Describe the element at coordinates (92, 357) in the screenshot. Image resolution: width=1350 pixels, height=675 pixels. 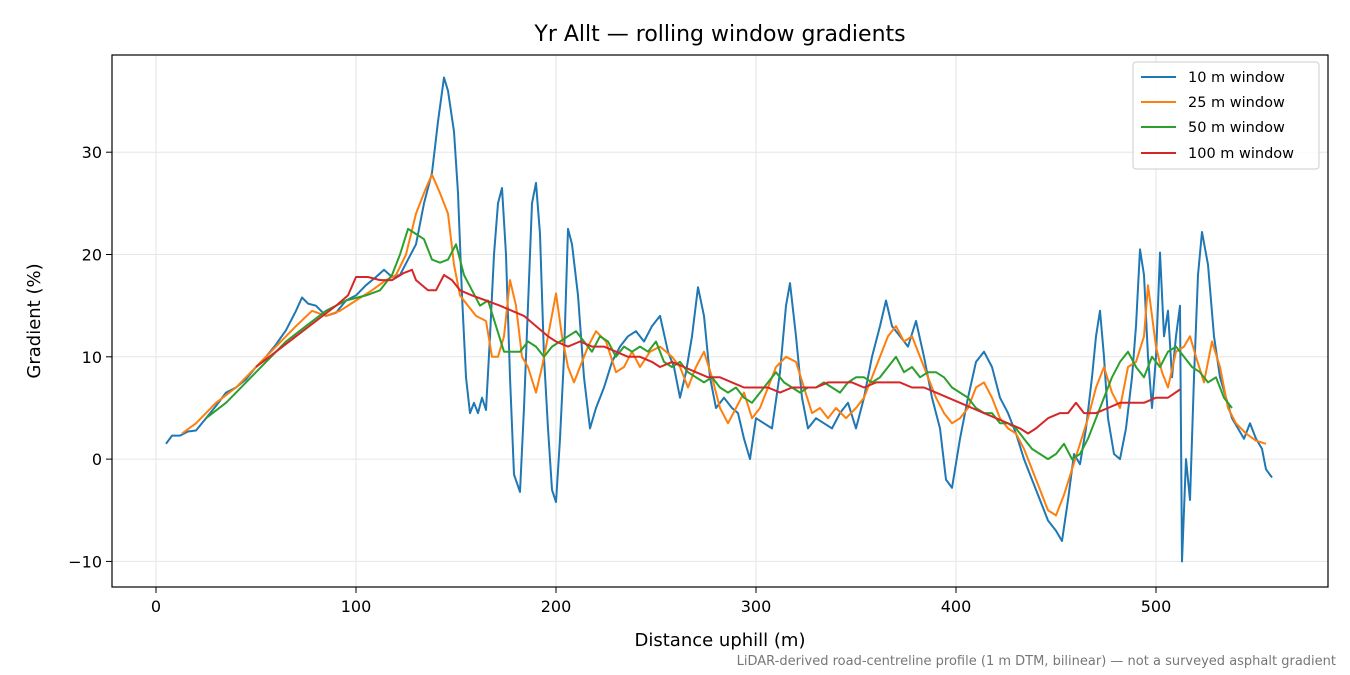
I see `y-tick-label: 10` at that location.